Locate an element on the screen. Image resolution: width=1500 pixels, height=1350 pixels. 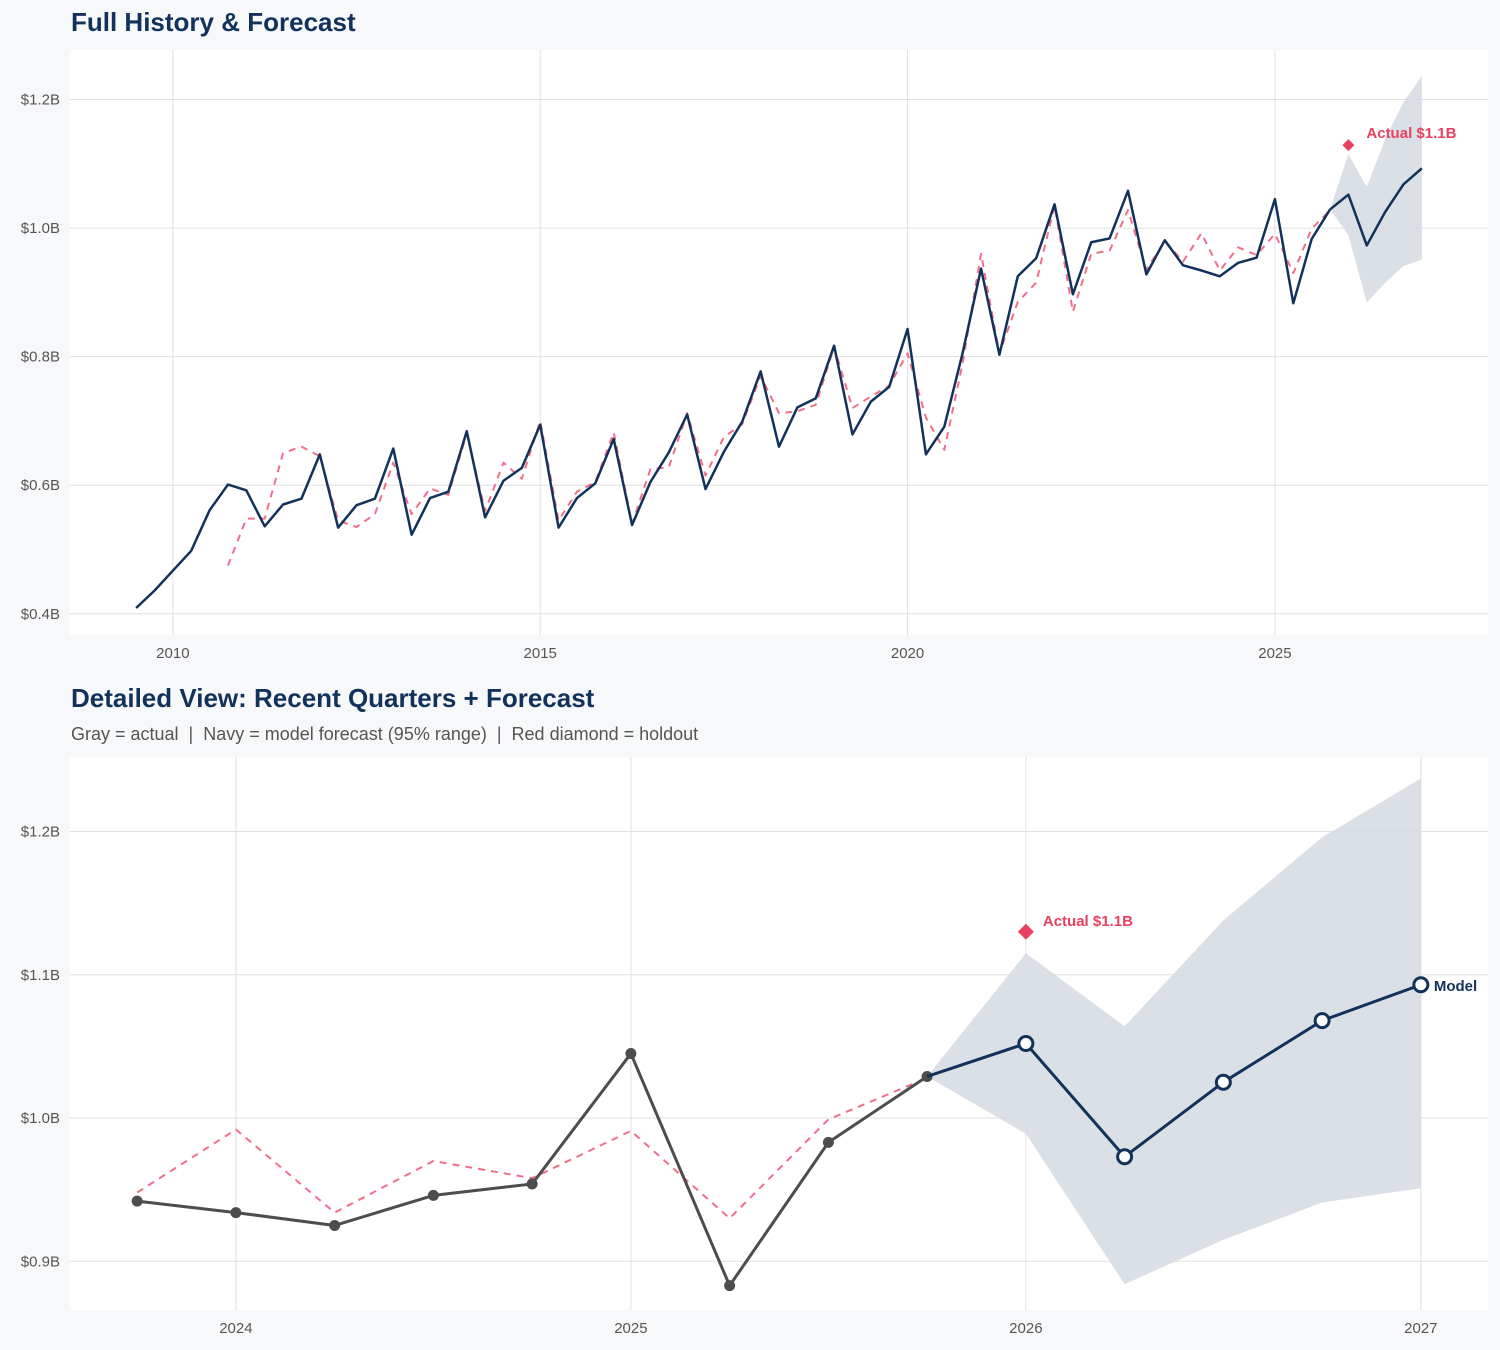
x-tick-label: 2010 is located at coordinates (172, 653).